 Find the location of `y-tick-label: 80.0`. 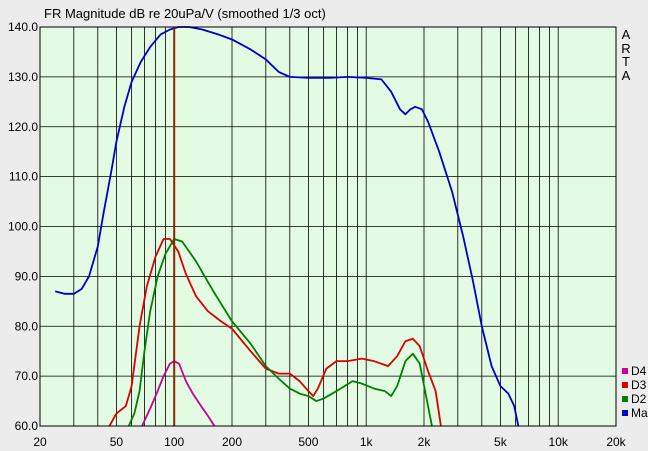

y-tick-label: 80.0 is located at coordinates (27, 326).